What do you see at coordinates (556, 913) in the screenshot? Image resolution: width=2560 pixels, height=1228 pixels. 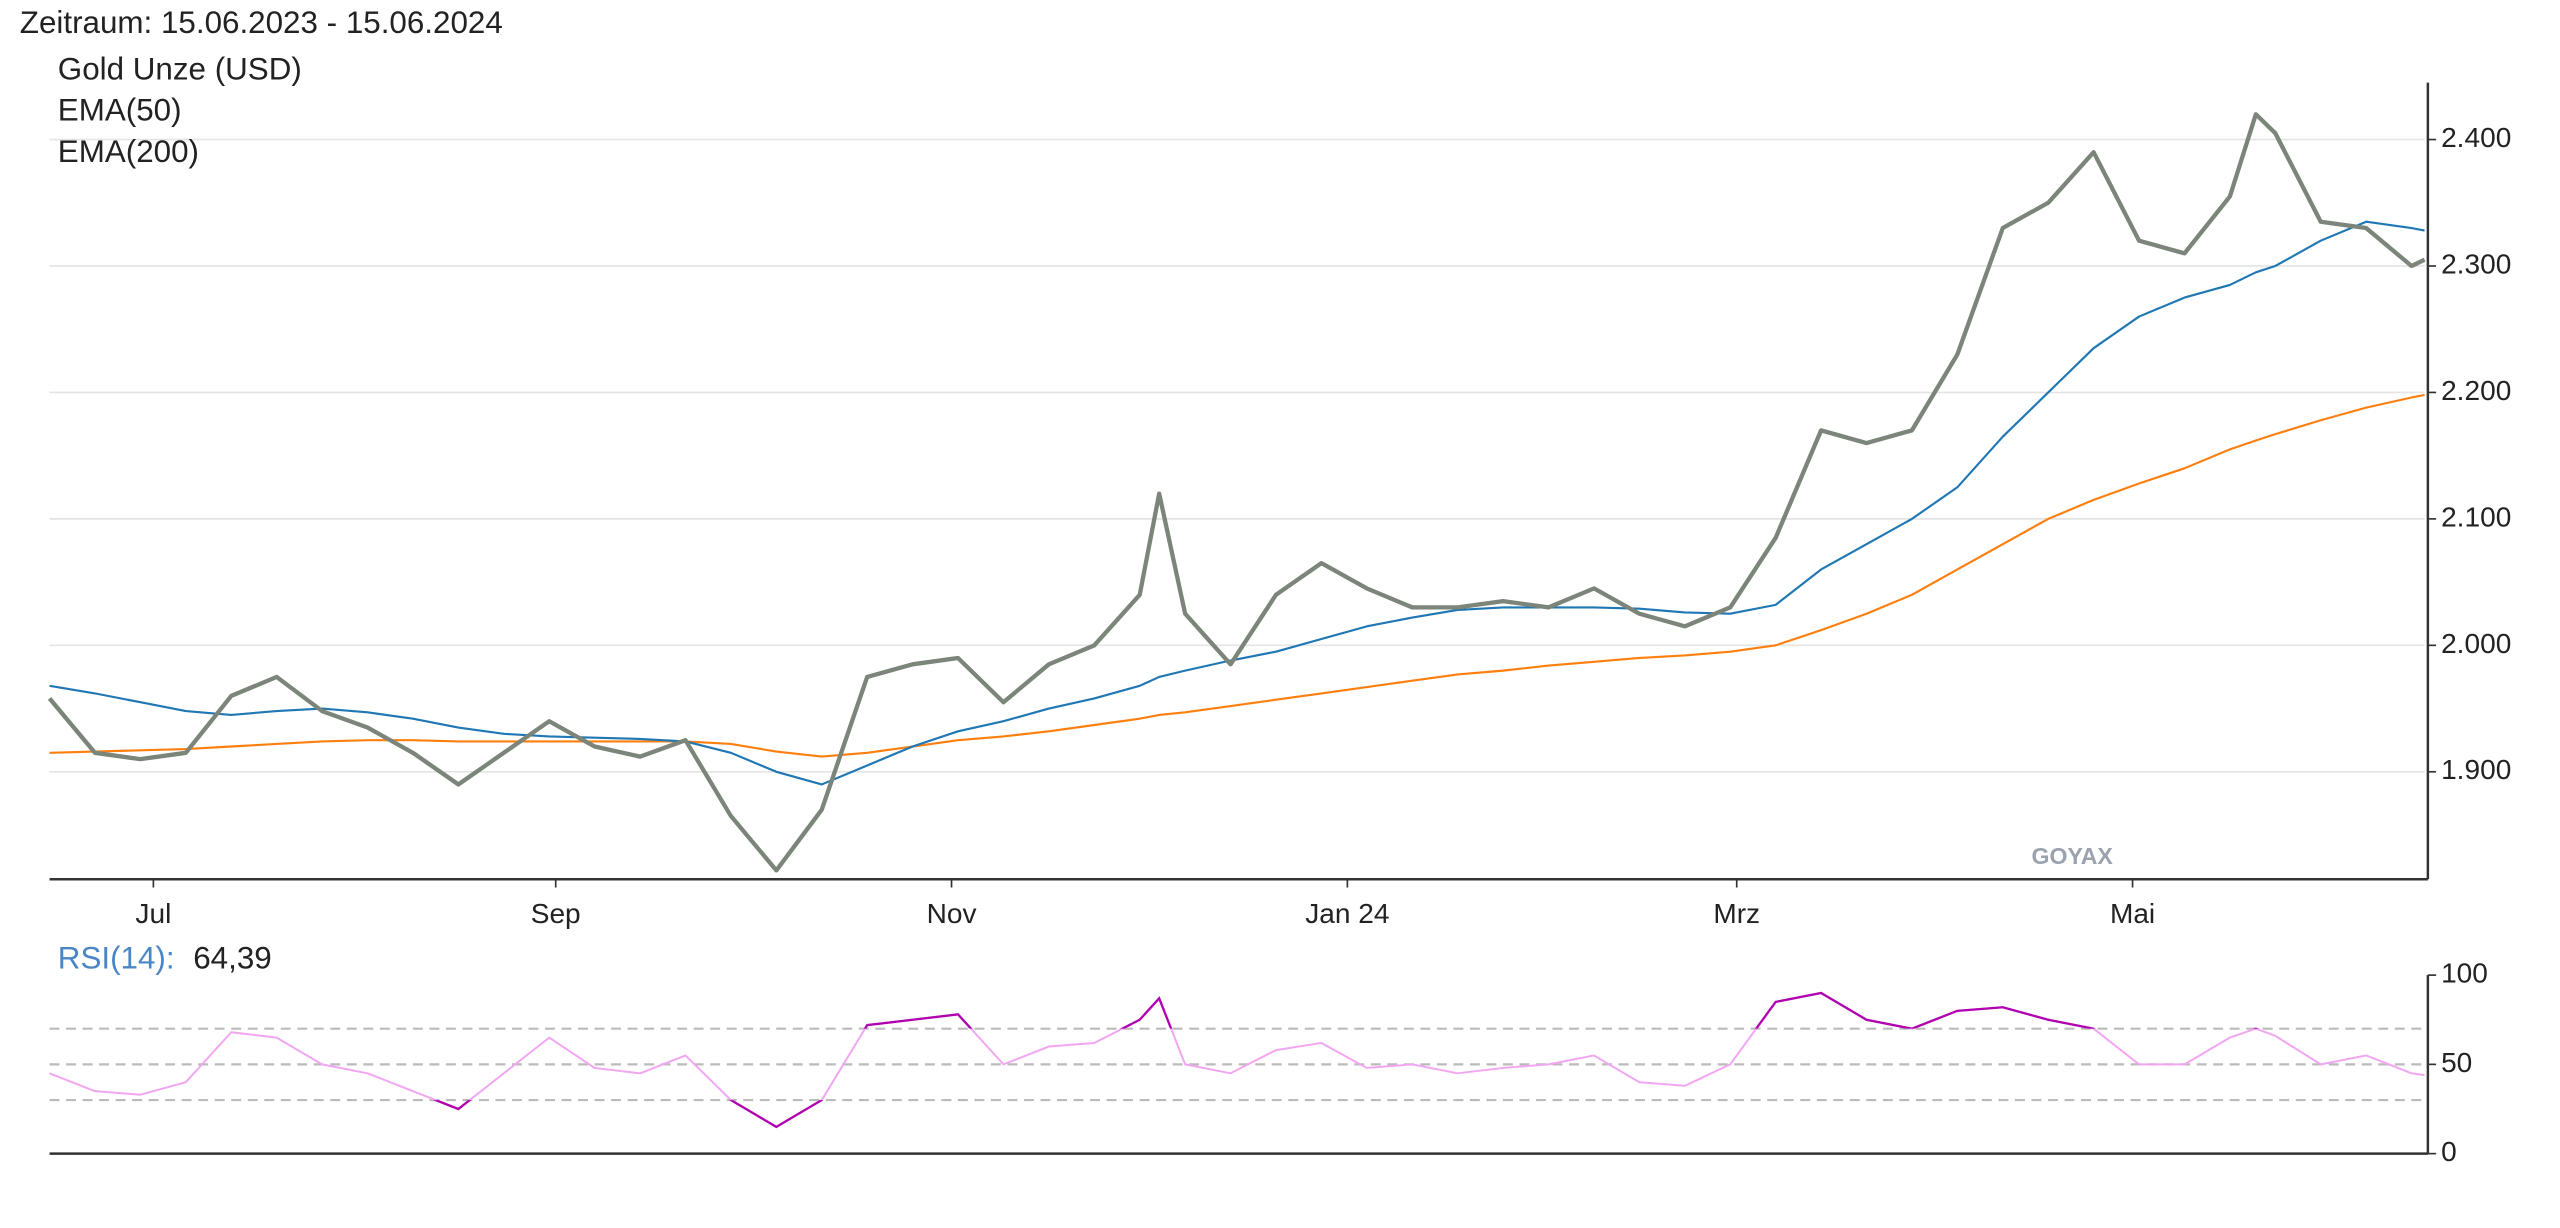 I see `x-tick-label: Sep` at bounding box center [556, 913].